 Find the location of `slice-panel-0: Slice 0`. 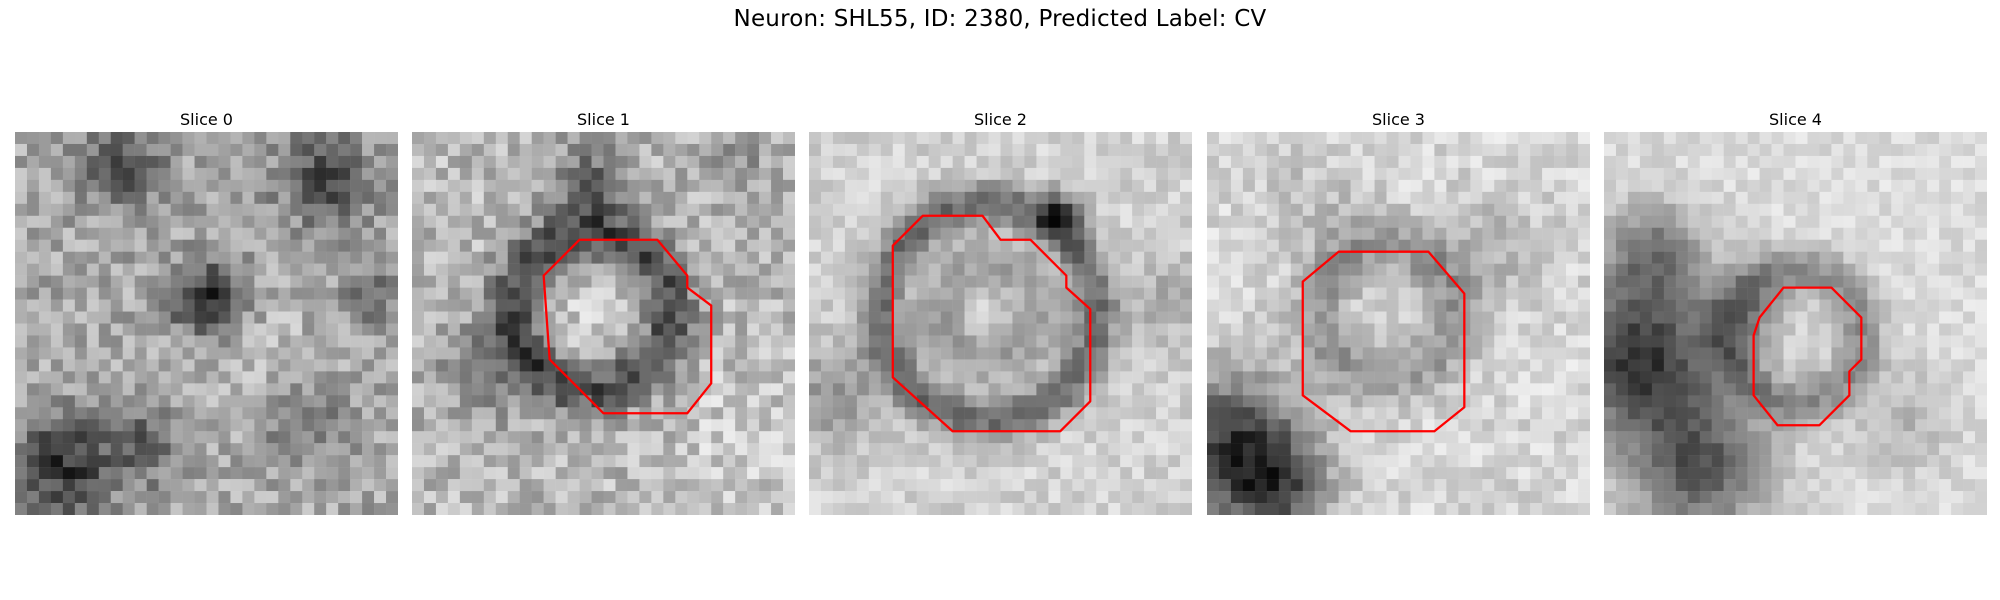

slice-panel-0: Slice 0 is located at coordinates (206, 311).